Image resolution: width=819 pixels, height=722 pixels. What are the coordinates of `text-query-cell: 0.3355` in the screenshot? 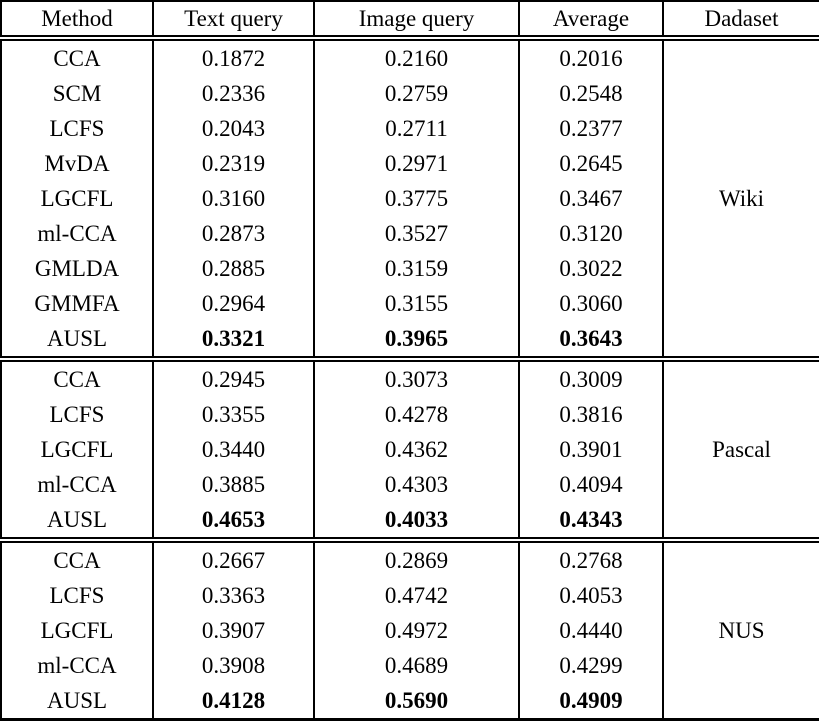 It's located at (233, 414).